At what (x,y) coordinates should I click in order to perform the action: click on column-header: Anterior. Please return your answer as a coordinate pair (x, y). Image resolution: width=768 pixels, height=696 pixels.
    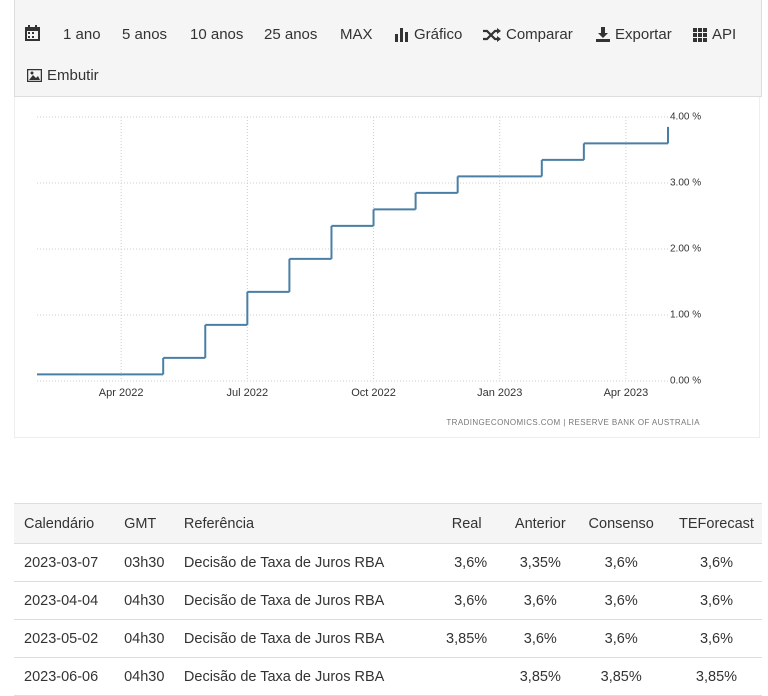
    Looking at the image, I should click on (535, 523).